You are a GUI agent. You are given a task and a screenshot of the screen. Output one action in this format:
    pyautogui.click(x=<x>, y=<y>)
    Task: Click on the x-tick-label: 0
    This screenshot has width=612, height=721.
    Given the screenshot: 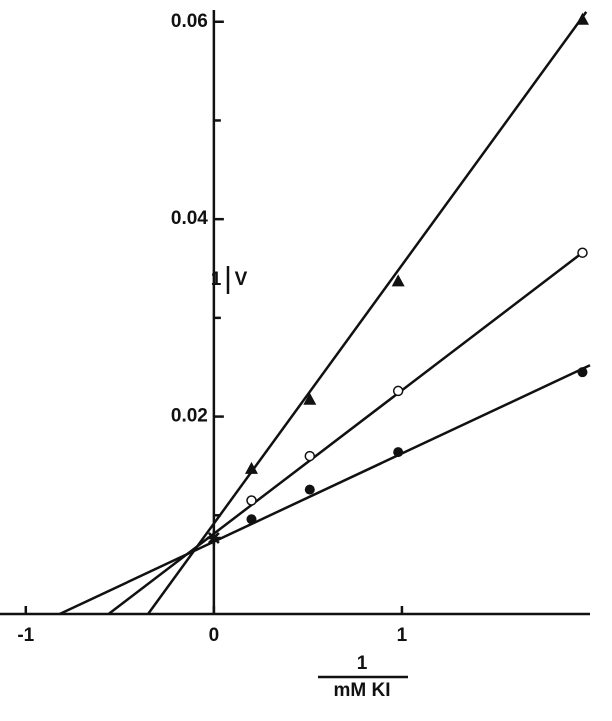 What is the action you would take?
    pyautogui.click(x=214, y=635)
    